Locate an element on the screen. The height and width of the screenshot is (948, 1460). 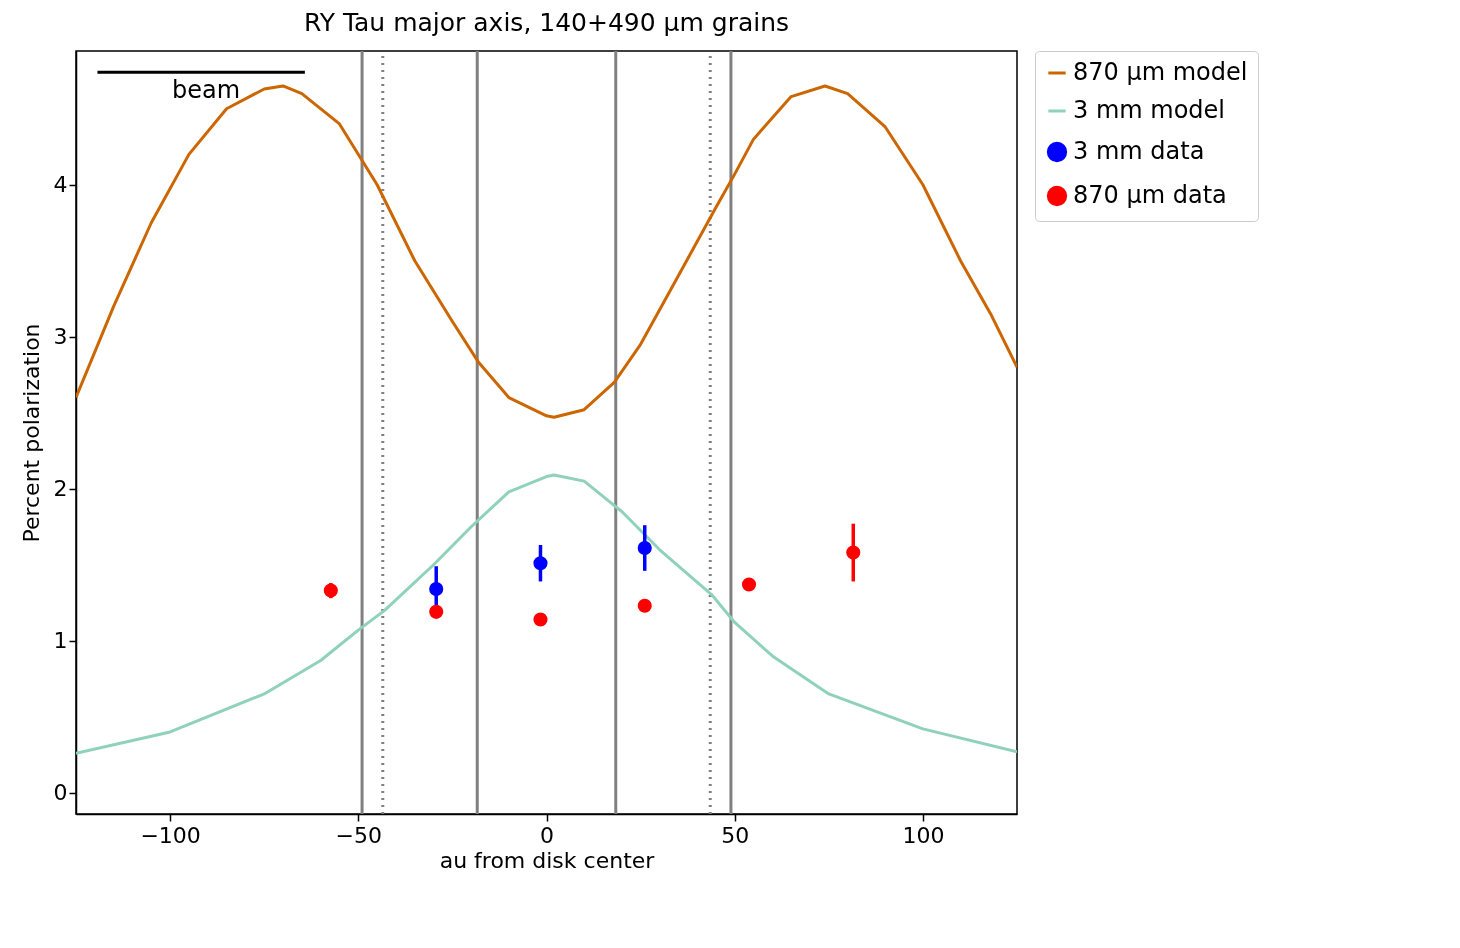
chart-title: RY Tau major axis, 140+490 μm grains is located at coordinates (546, 22).